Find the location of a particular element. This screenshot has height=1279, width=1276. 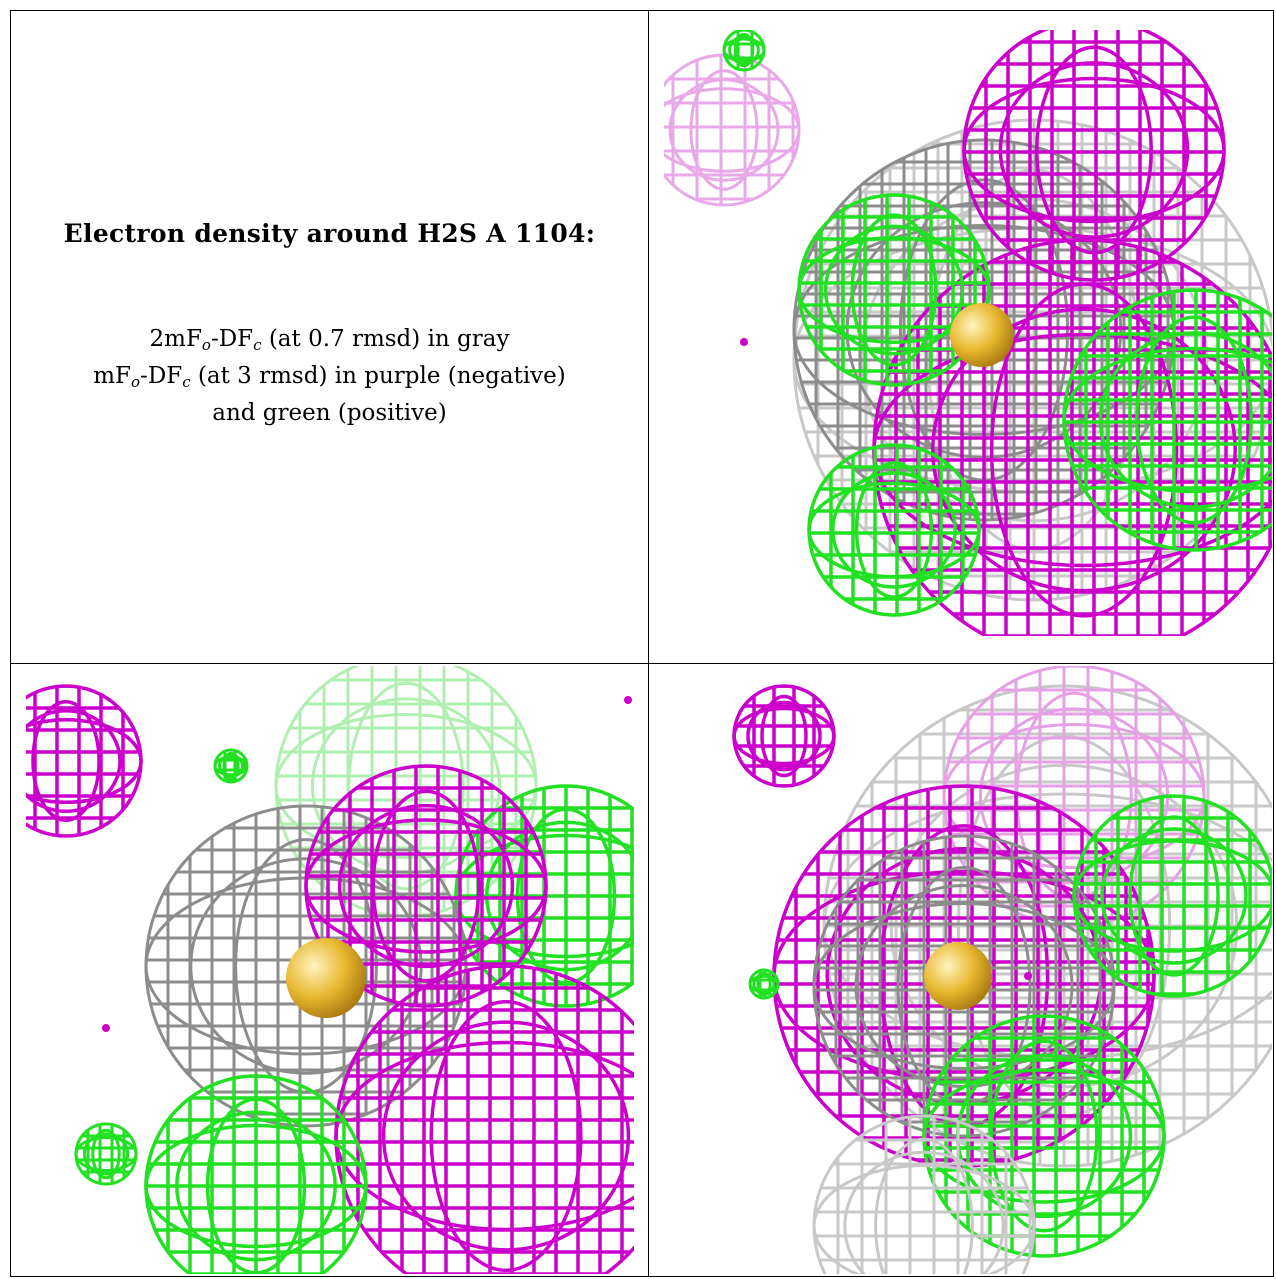

caption-line-gray: 2mFo-DFc (at 0.7 rmsd) in gray is located at coordinates (329, 340).